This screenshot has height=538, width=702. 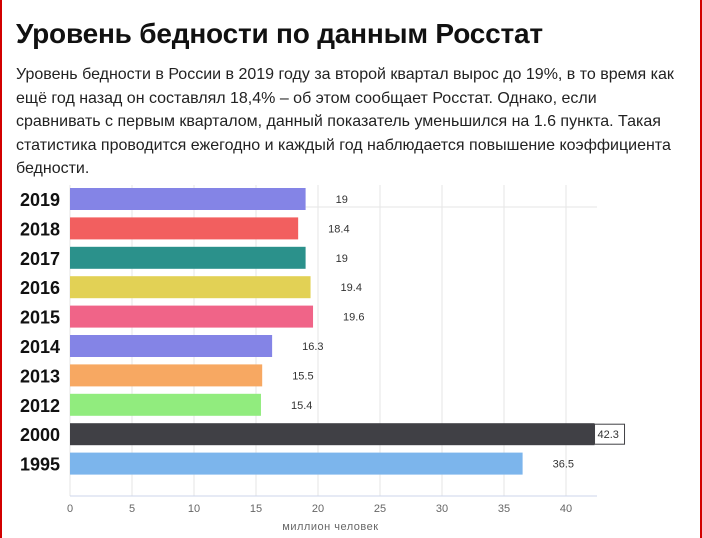 What do you see at coordinates (353, 318) in the screenshot?
I see `data-label: 19.6` at bounding box center [353, 318].